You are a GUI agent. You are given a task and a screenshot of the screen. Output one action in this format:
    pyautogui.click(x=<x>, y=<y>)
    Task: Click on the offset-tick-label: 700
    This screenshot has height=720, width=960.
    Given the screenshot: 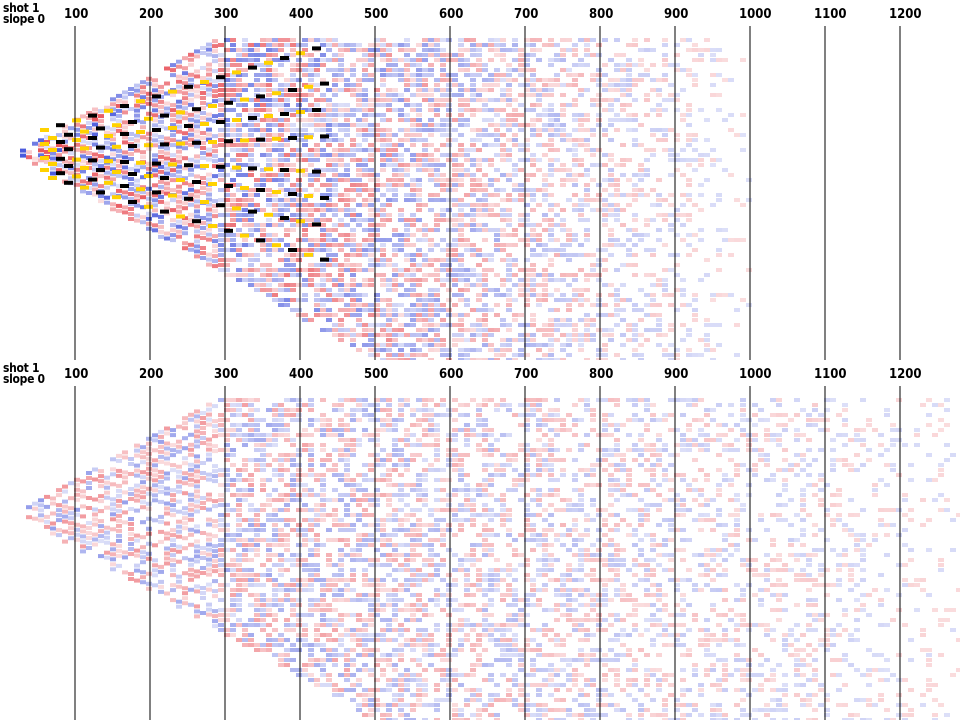 What is the action you would take?
    pyautogui.click(x=526, y=14)
    